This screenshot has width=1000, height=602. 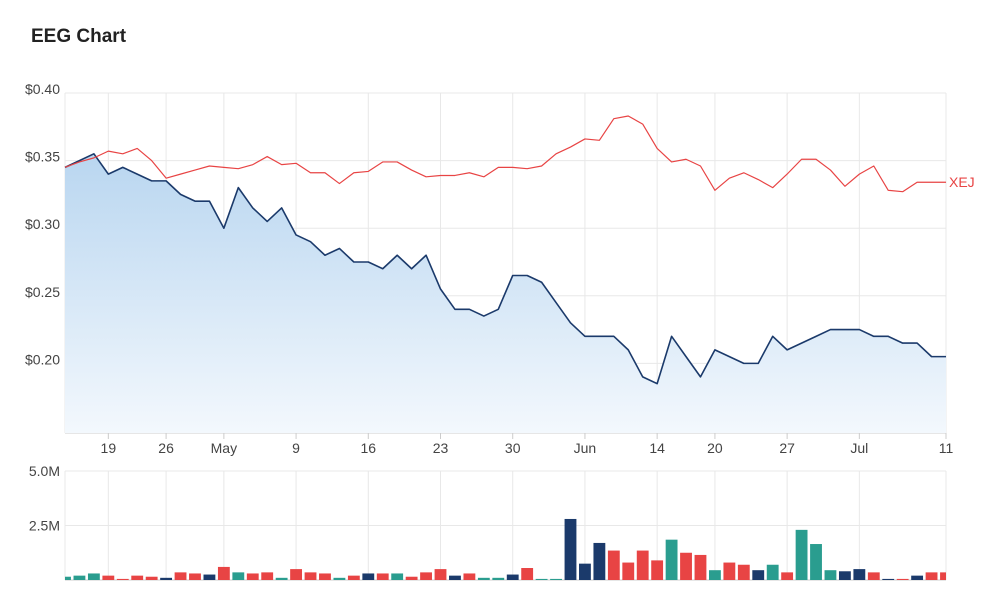 What do you see at coordinates (296, 448) in the screenshot?
I see `xtick-label: 9` at bounding box center [296, 448].